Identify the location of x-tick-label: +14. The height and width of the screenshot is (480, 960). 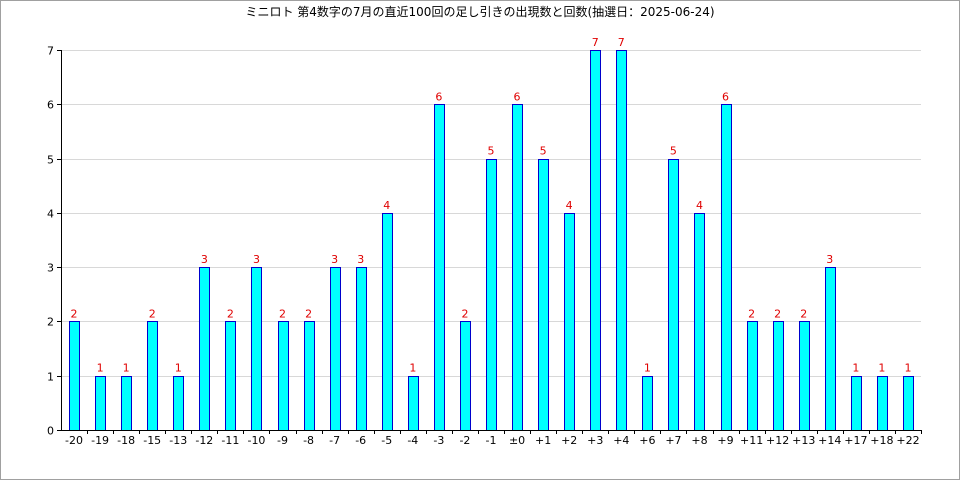
(829, 440).